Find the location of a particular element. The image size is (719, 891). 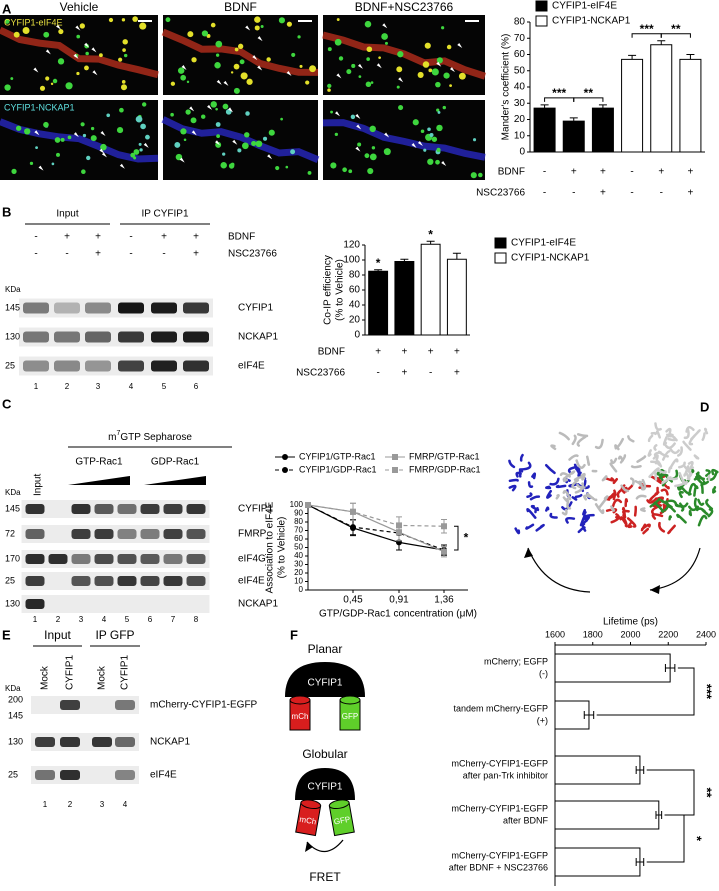

fret-label: FRET is located at coordinates (325, 877).